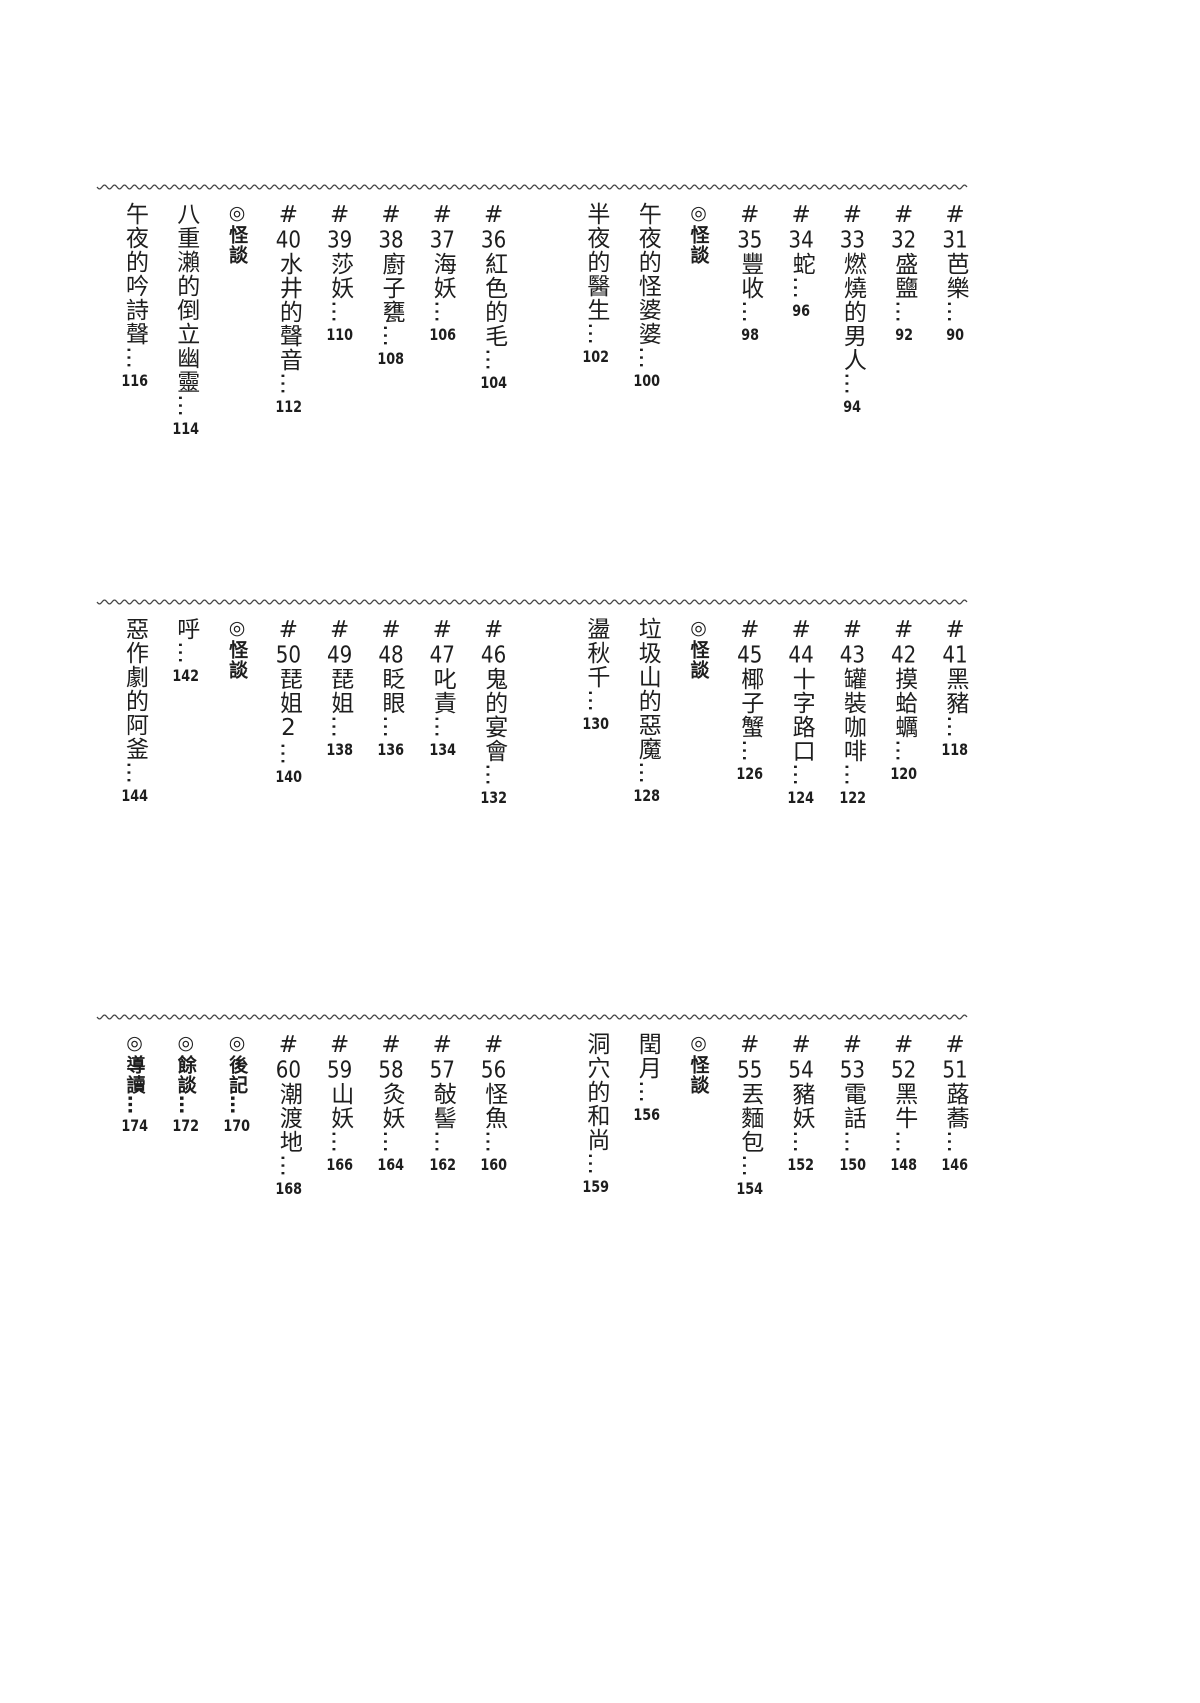  I want to click on entry-text: 山妖, so click(339, 1106).